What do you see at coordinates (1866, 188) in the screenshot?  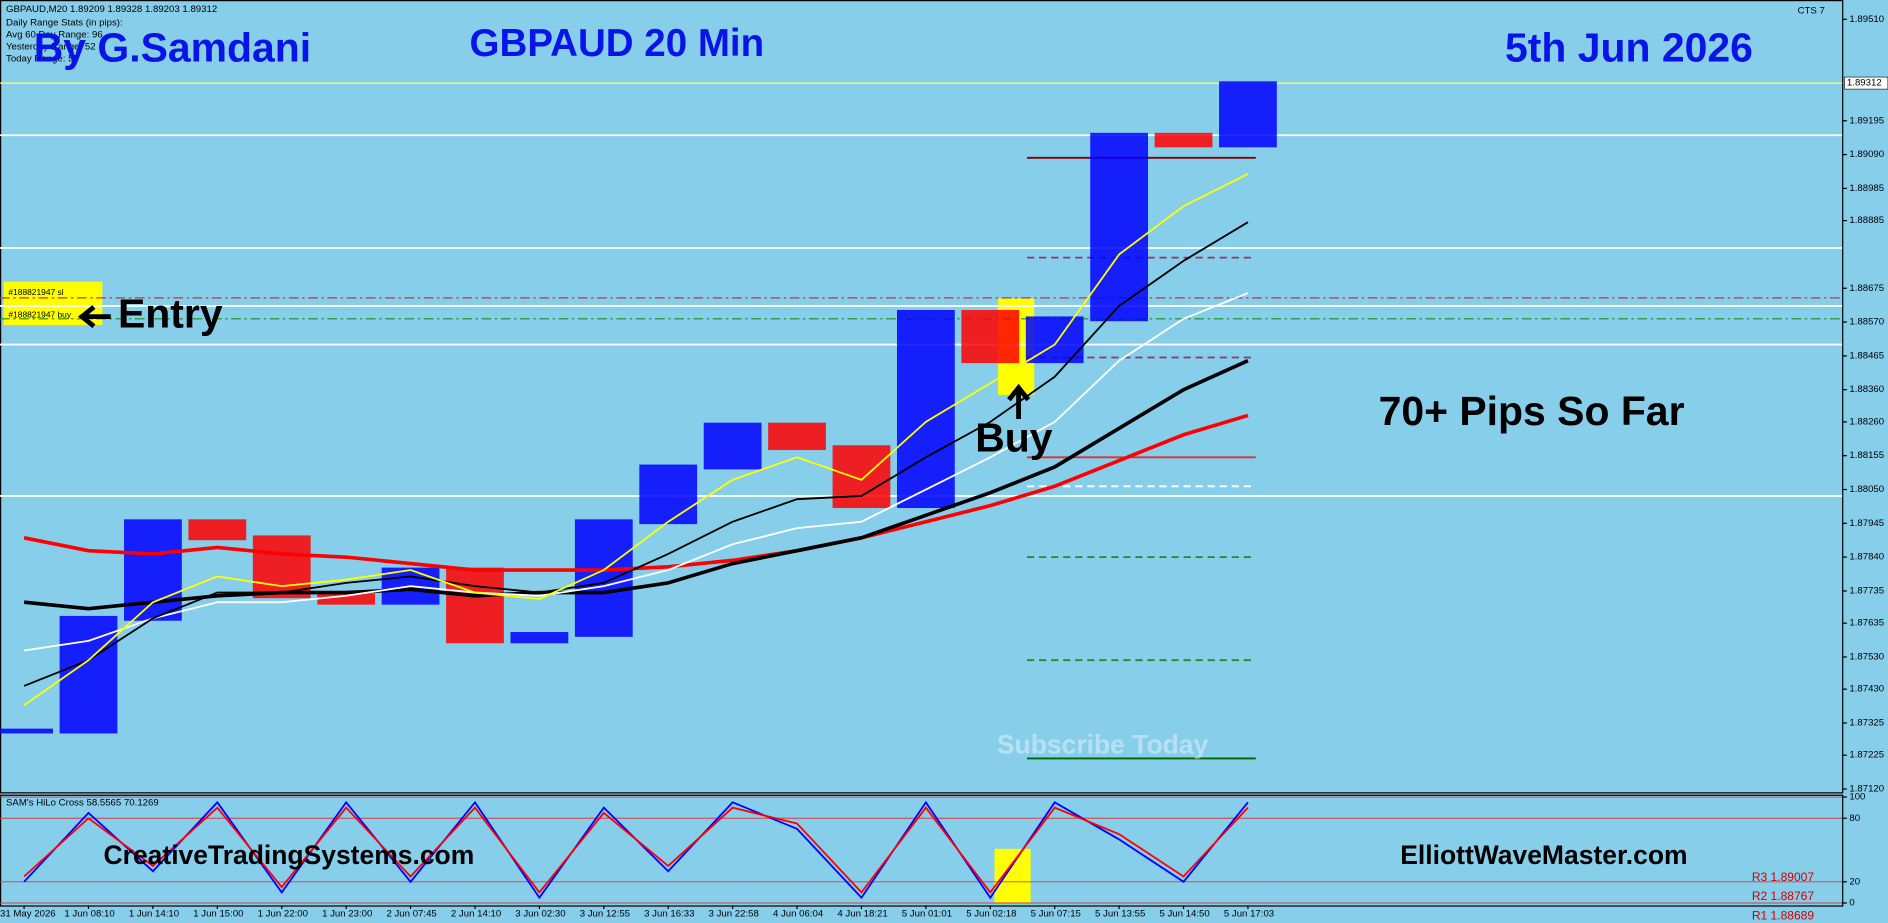 I see `y-tick-label: 1.88985` at bounding box center [1866, 188].